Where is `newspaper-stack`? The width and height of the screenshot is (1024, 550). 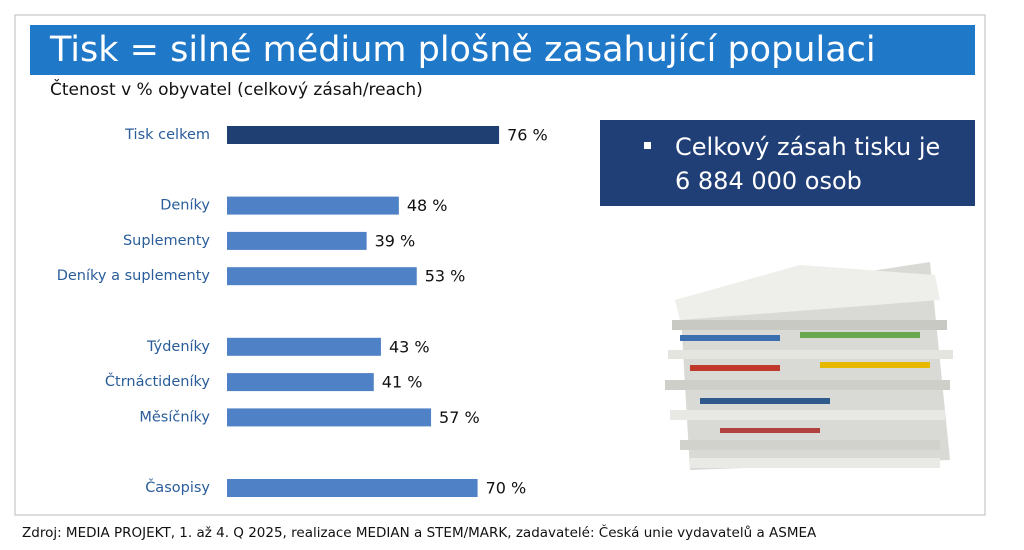 newspaper-stack is located at coordinates (809, 366).